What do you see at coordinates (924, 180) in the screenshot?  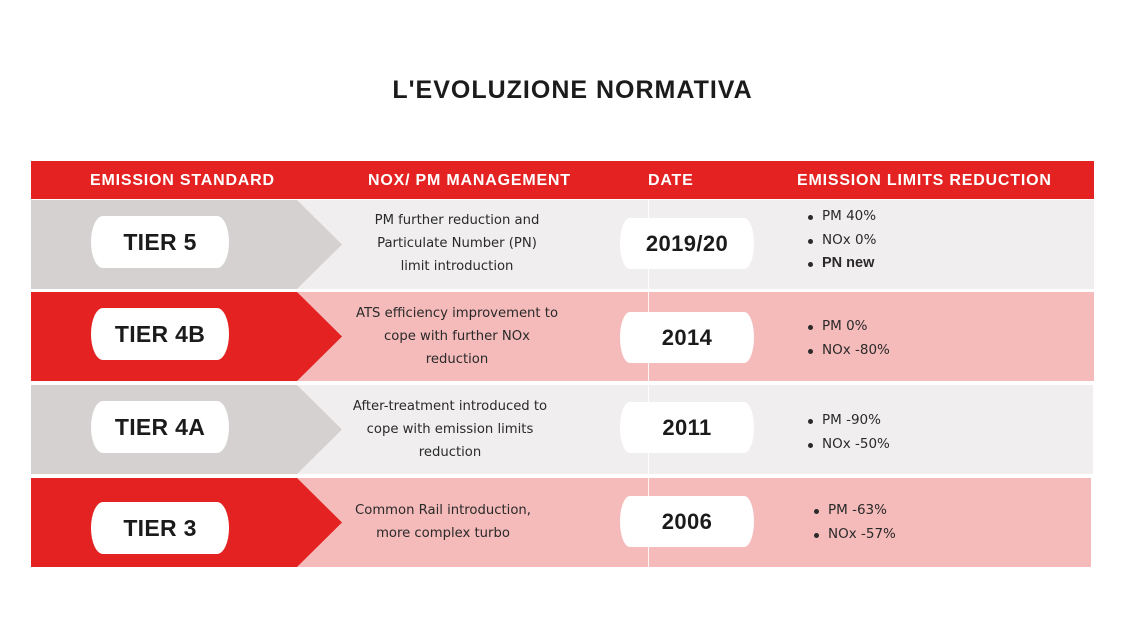 I see `column-header-emission-limits-reduction: EMISSION LIMITS REDUCTION` at bounding box center [924, 180].